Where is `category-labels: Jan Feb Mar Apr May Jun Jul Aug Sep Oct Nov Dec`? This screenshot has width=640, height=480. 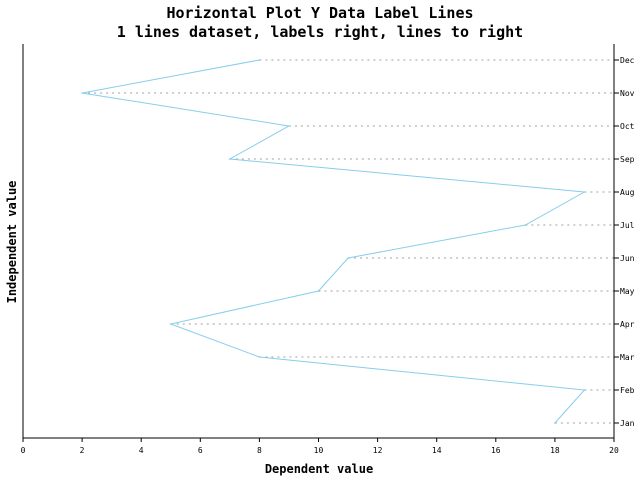 category-labels: Jan Feb Mar Apr May Jun Jul Aug Sep Oct Nov Dec is located at coordinates (624, 242).